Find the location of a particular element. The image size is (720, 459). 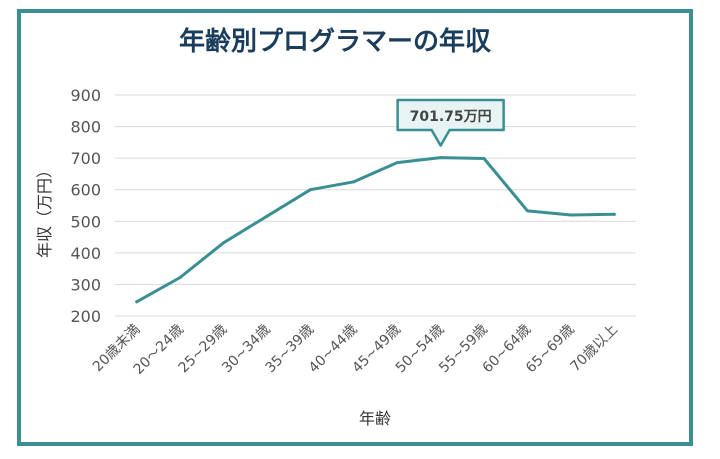

y-axis-ticks: 200 300 400 500 600 700 800 900 is located at coordinates (85, 206).